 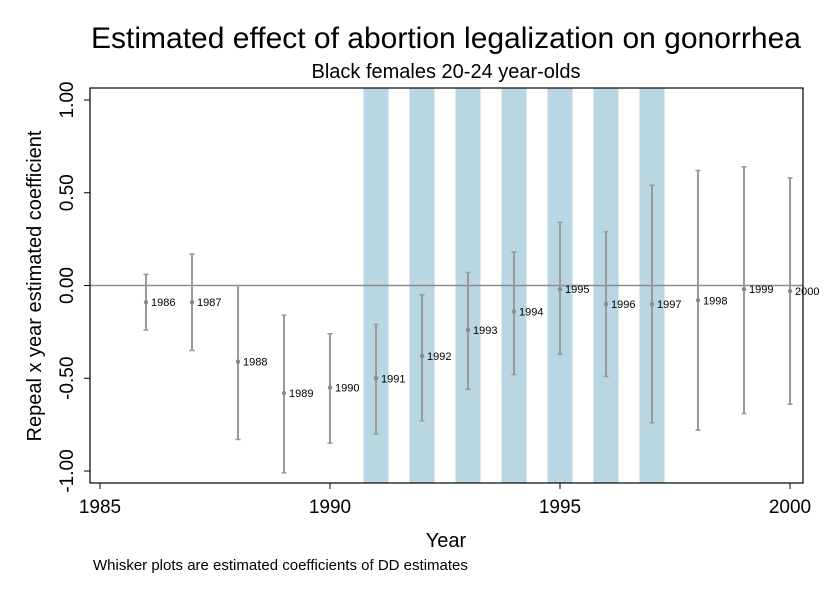 I want to click on estimate-point-1990, so click(x=330, y=387).